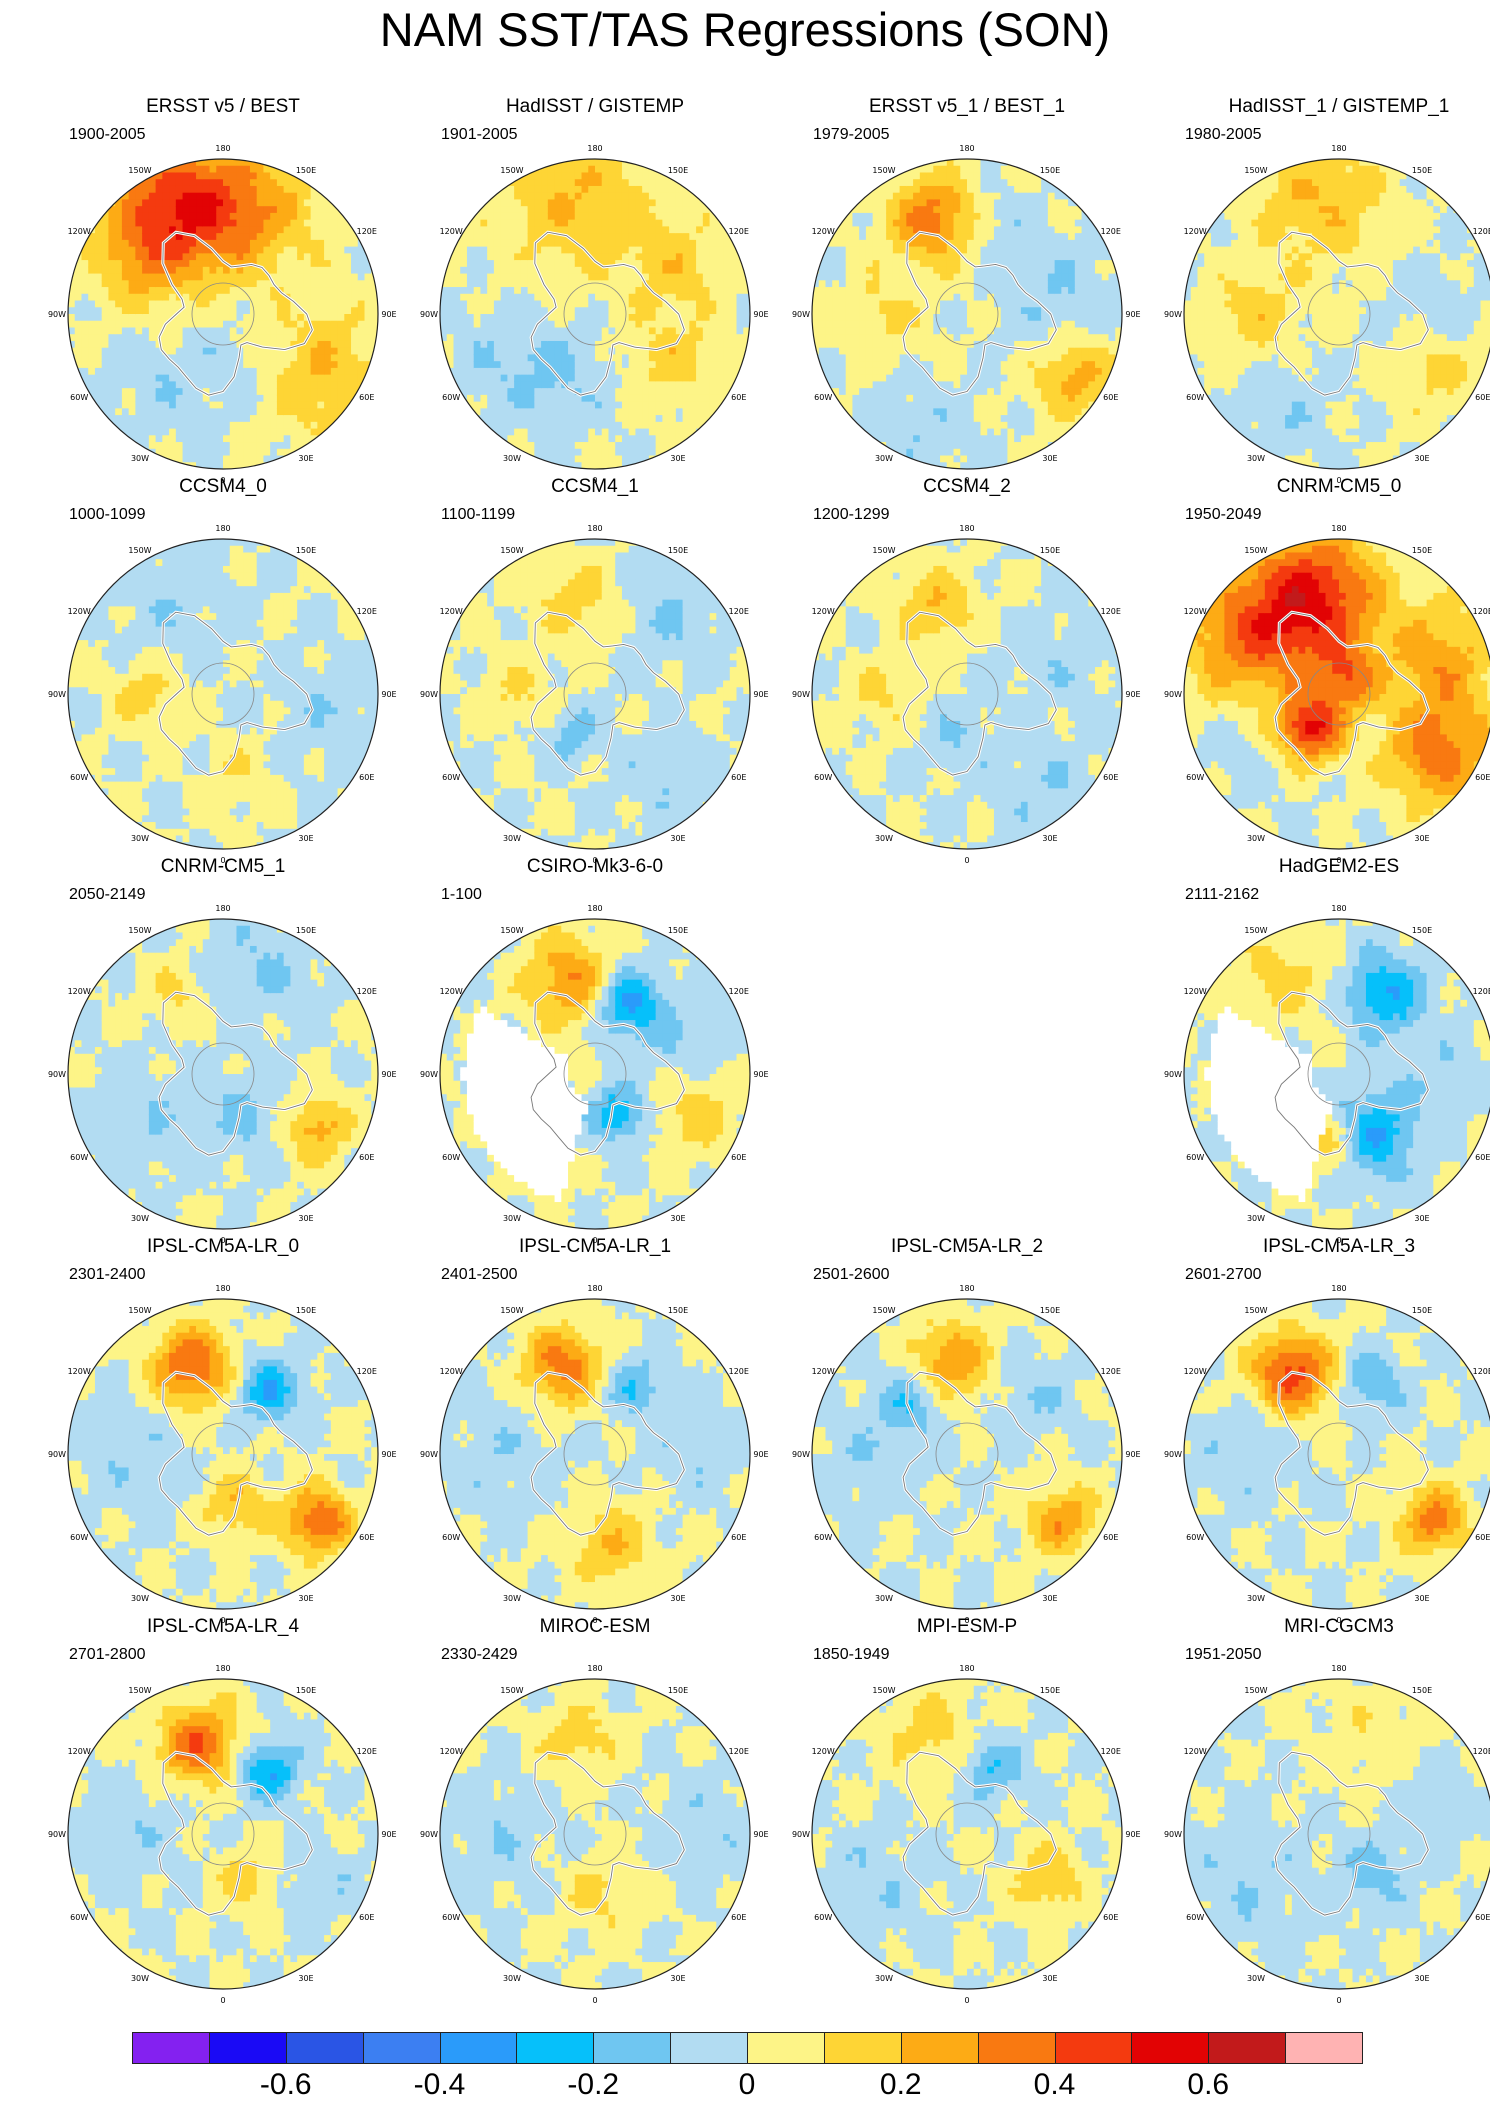 The height and width of the screenshot is (2110, 1490). Describe the element at coordinates (461, 895) in the screenshot. I see `panel-period: 1-100` at that location.